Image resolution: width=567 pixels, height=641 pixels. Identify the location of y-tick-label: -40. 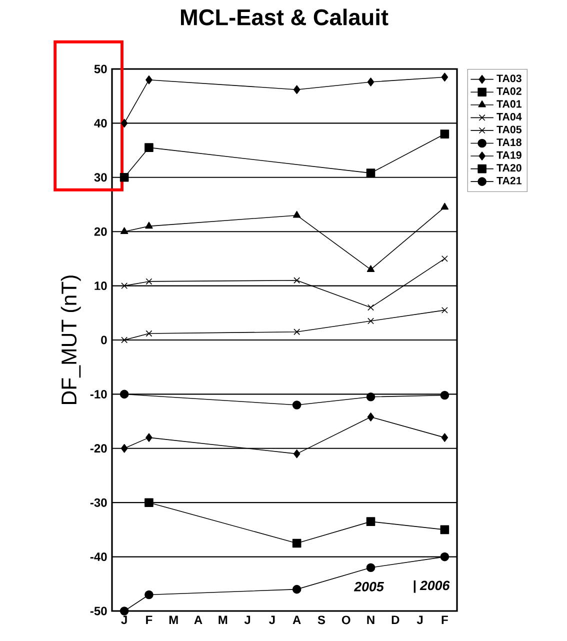
(98, 557).